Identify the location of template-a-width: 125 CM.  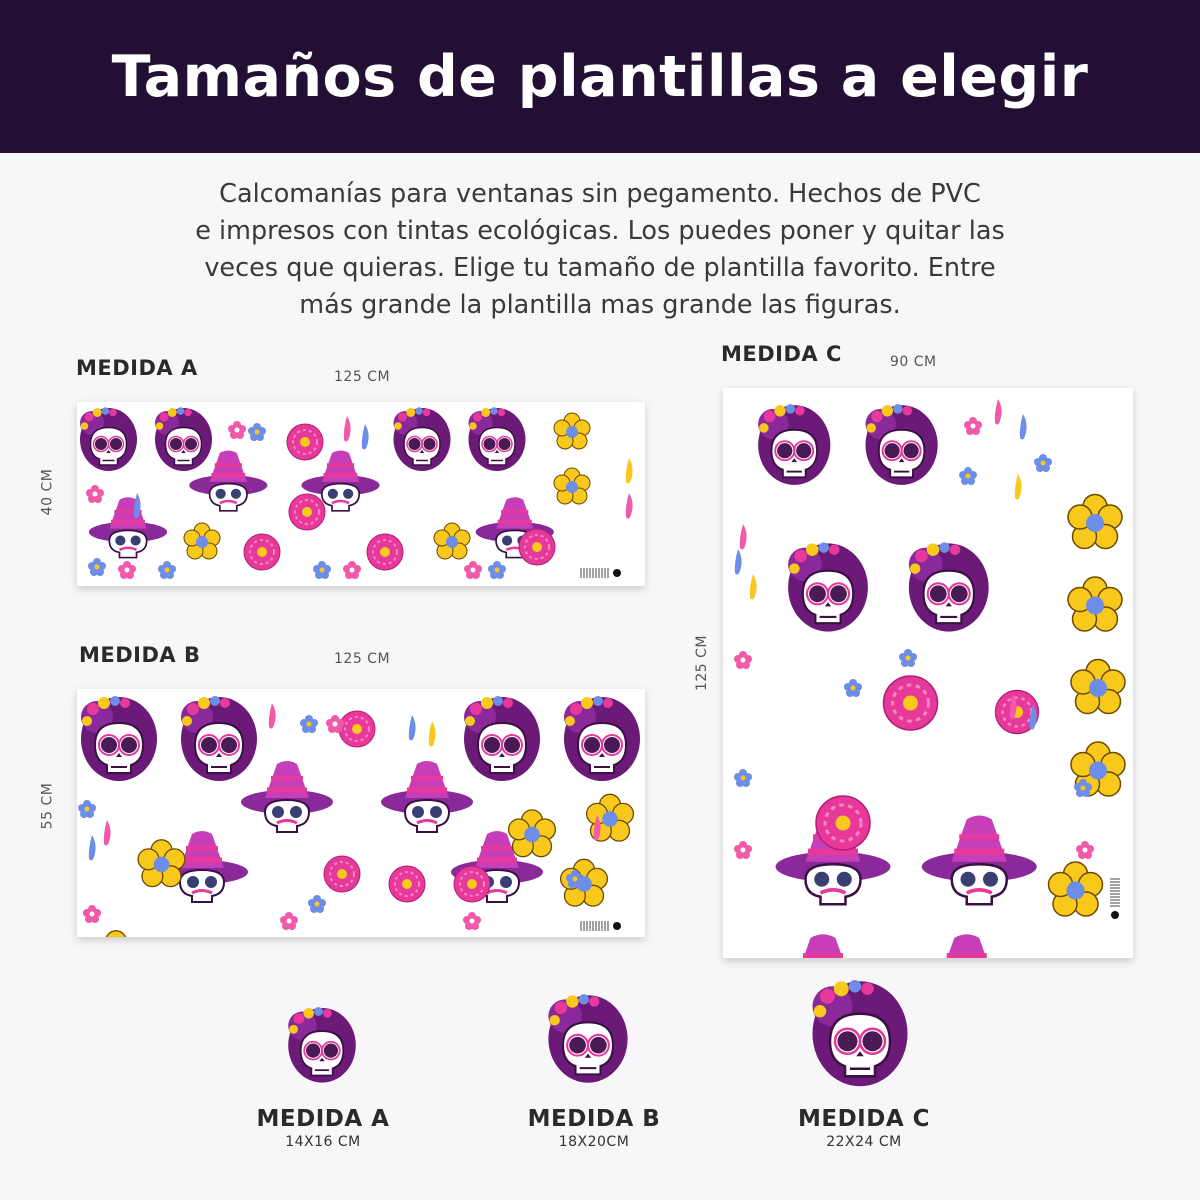
(362, 377).